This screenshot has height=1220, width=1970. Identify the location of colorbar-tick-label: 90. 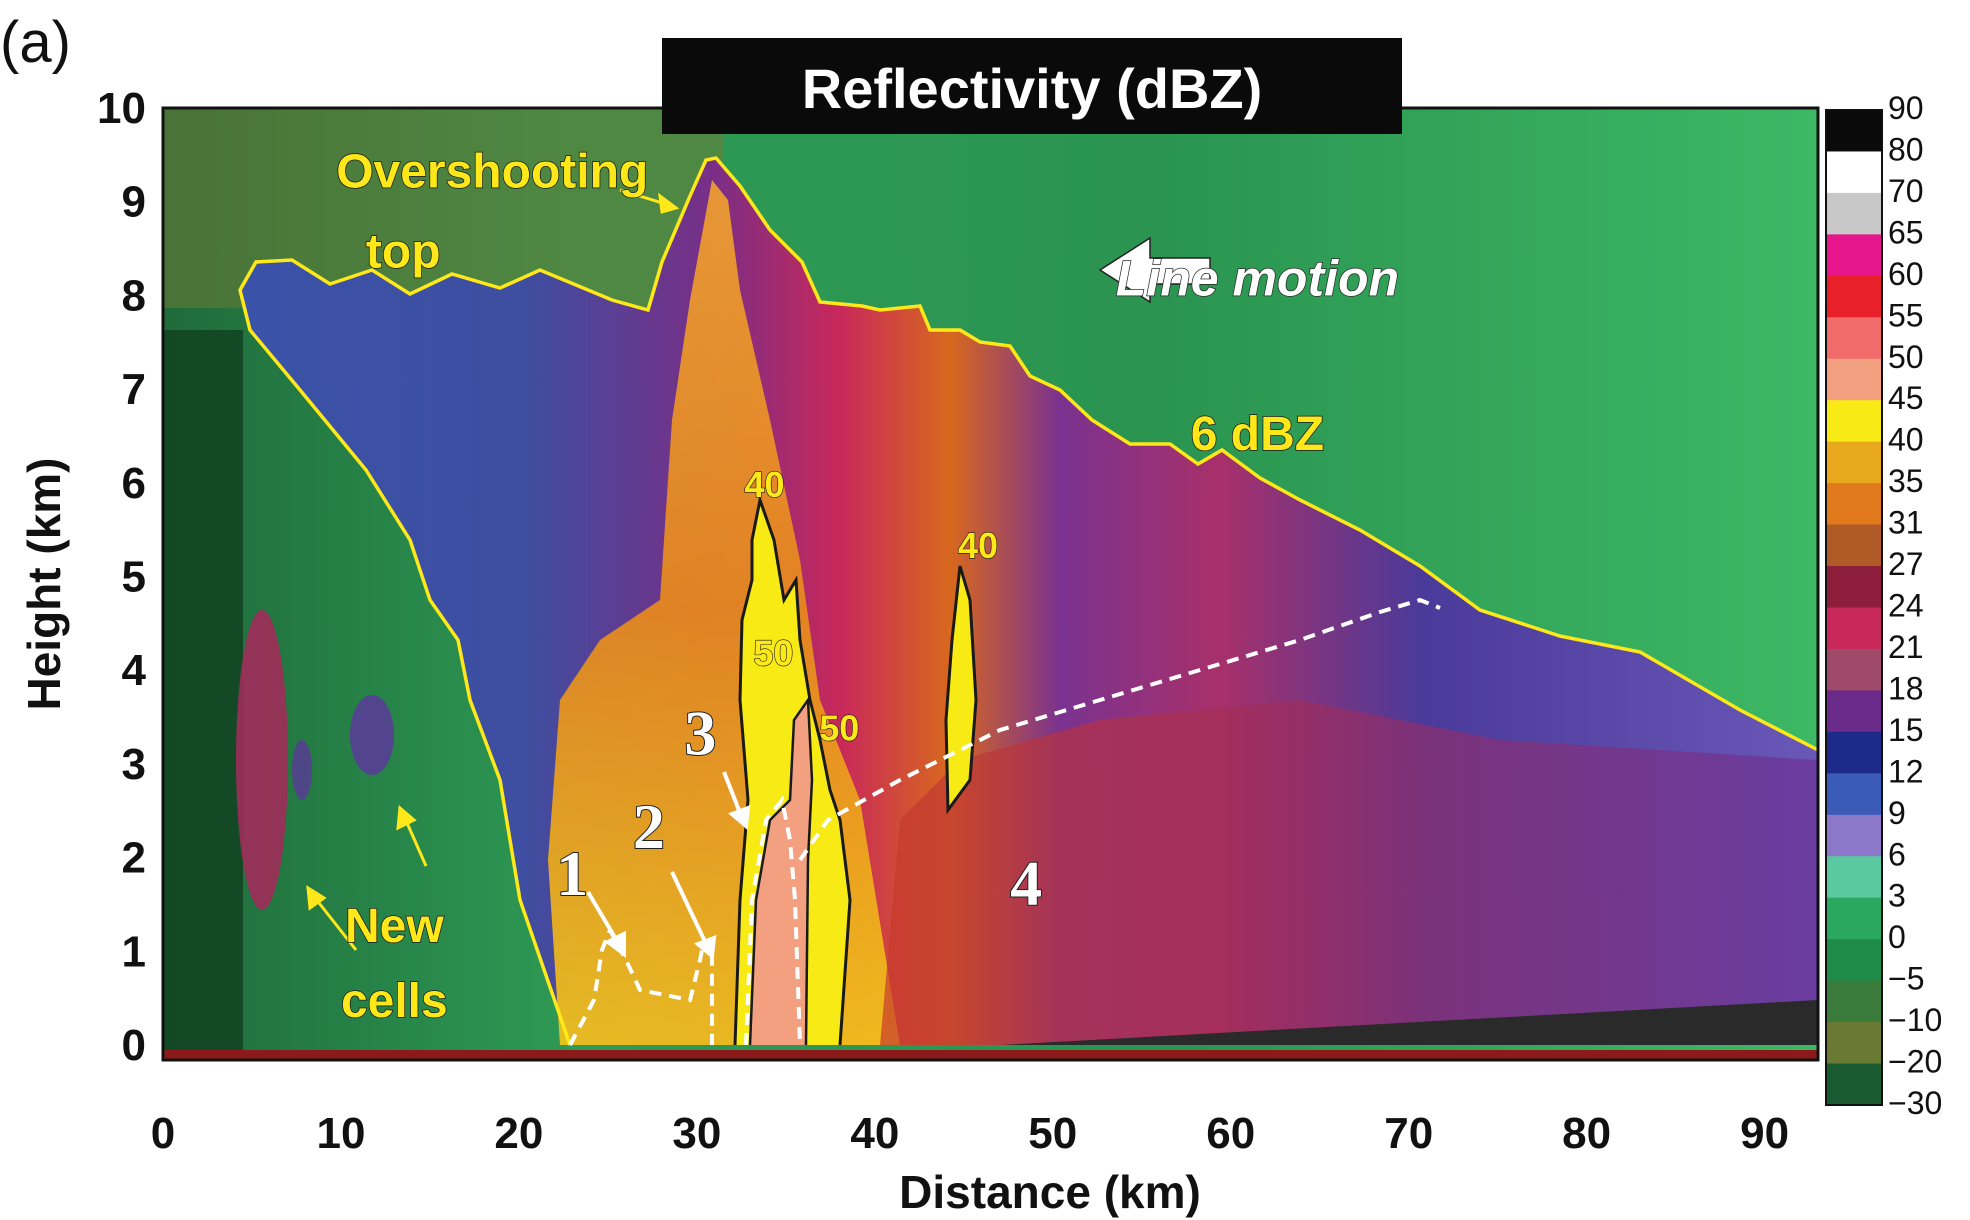
(1906, 108).